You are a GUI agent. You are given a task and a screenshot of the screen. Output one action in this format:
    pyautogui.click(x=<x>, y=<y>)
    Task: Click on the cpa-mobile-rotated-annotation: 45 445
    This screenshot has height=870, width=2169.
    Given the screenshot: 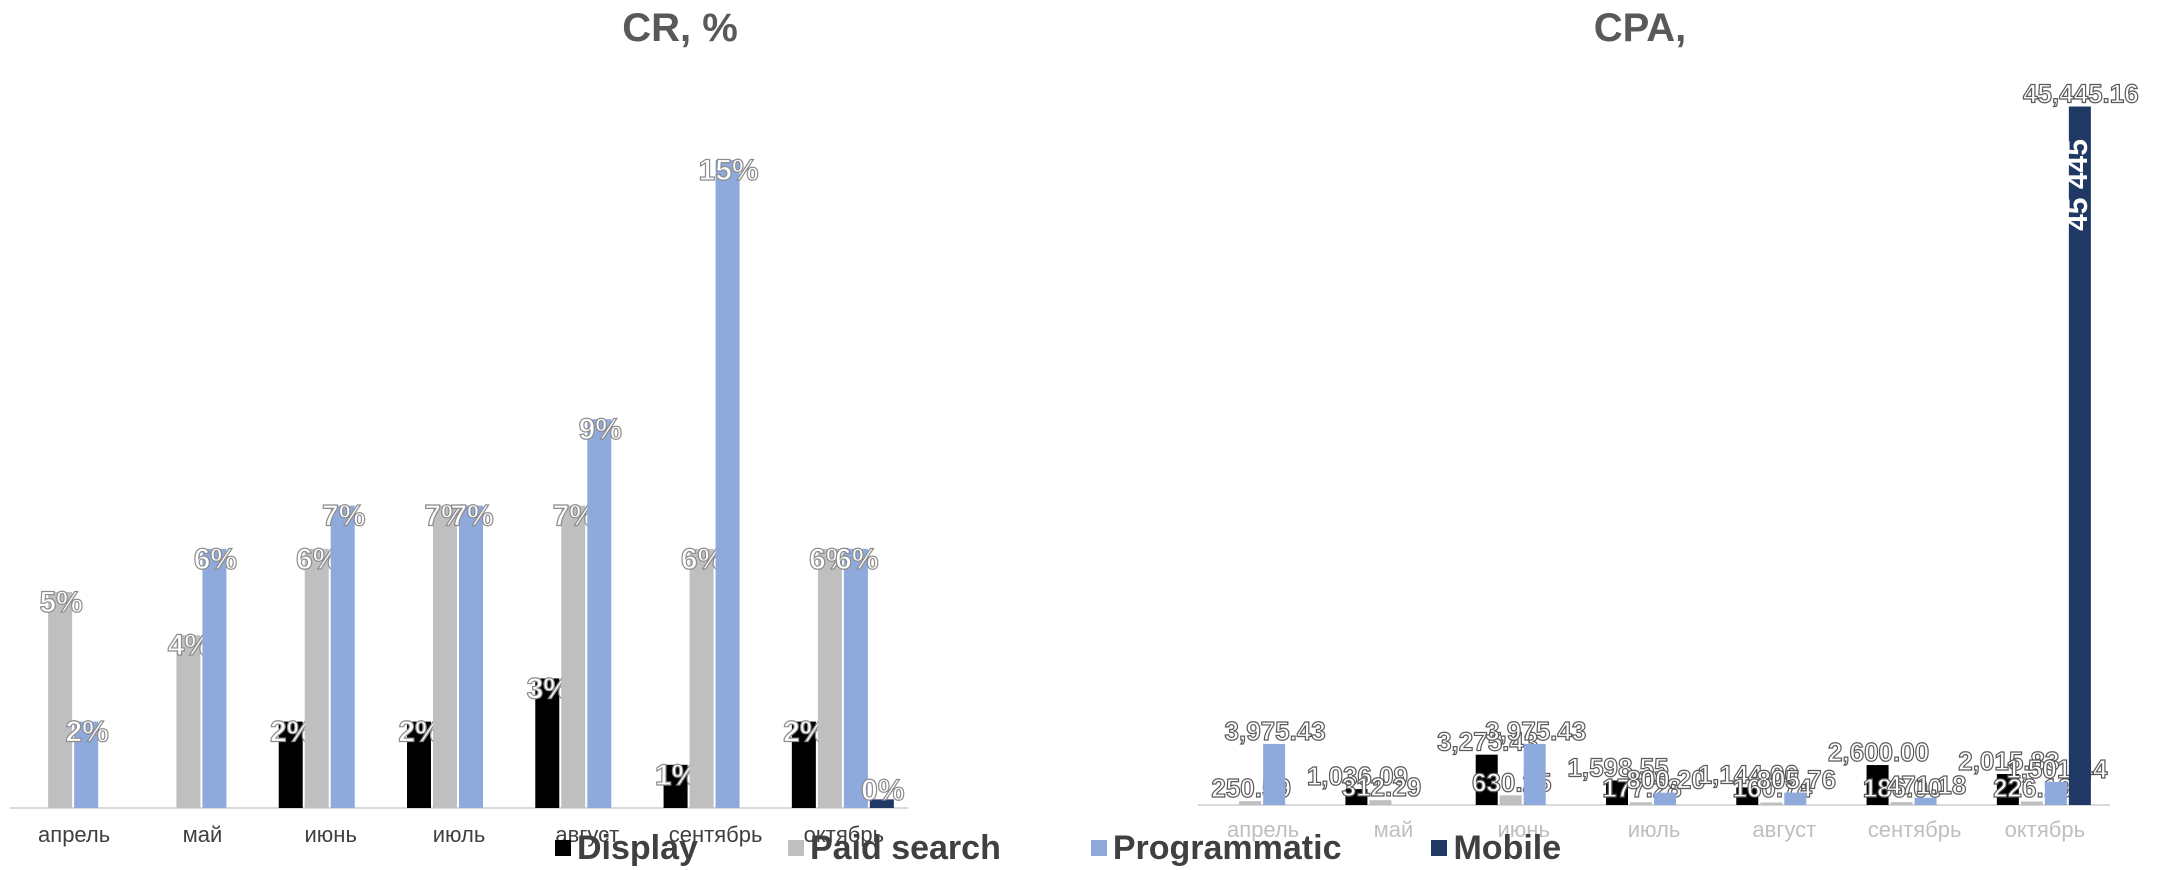 What is the action you would take?
    pyautogui.click(x=2077, y=185)
    